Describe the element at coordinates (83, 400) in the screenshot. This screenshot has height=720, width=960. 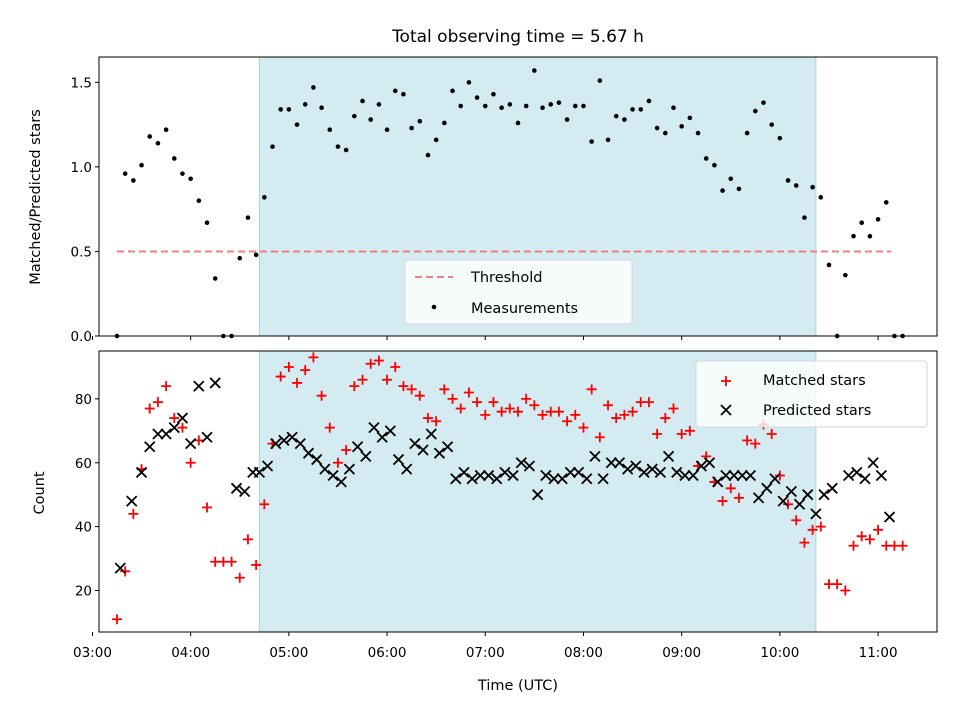
I see `bottom-y-tick-label: 80` at that location.